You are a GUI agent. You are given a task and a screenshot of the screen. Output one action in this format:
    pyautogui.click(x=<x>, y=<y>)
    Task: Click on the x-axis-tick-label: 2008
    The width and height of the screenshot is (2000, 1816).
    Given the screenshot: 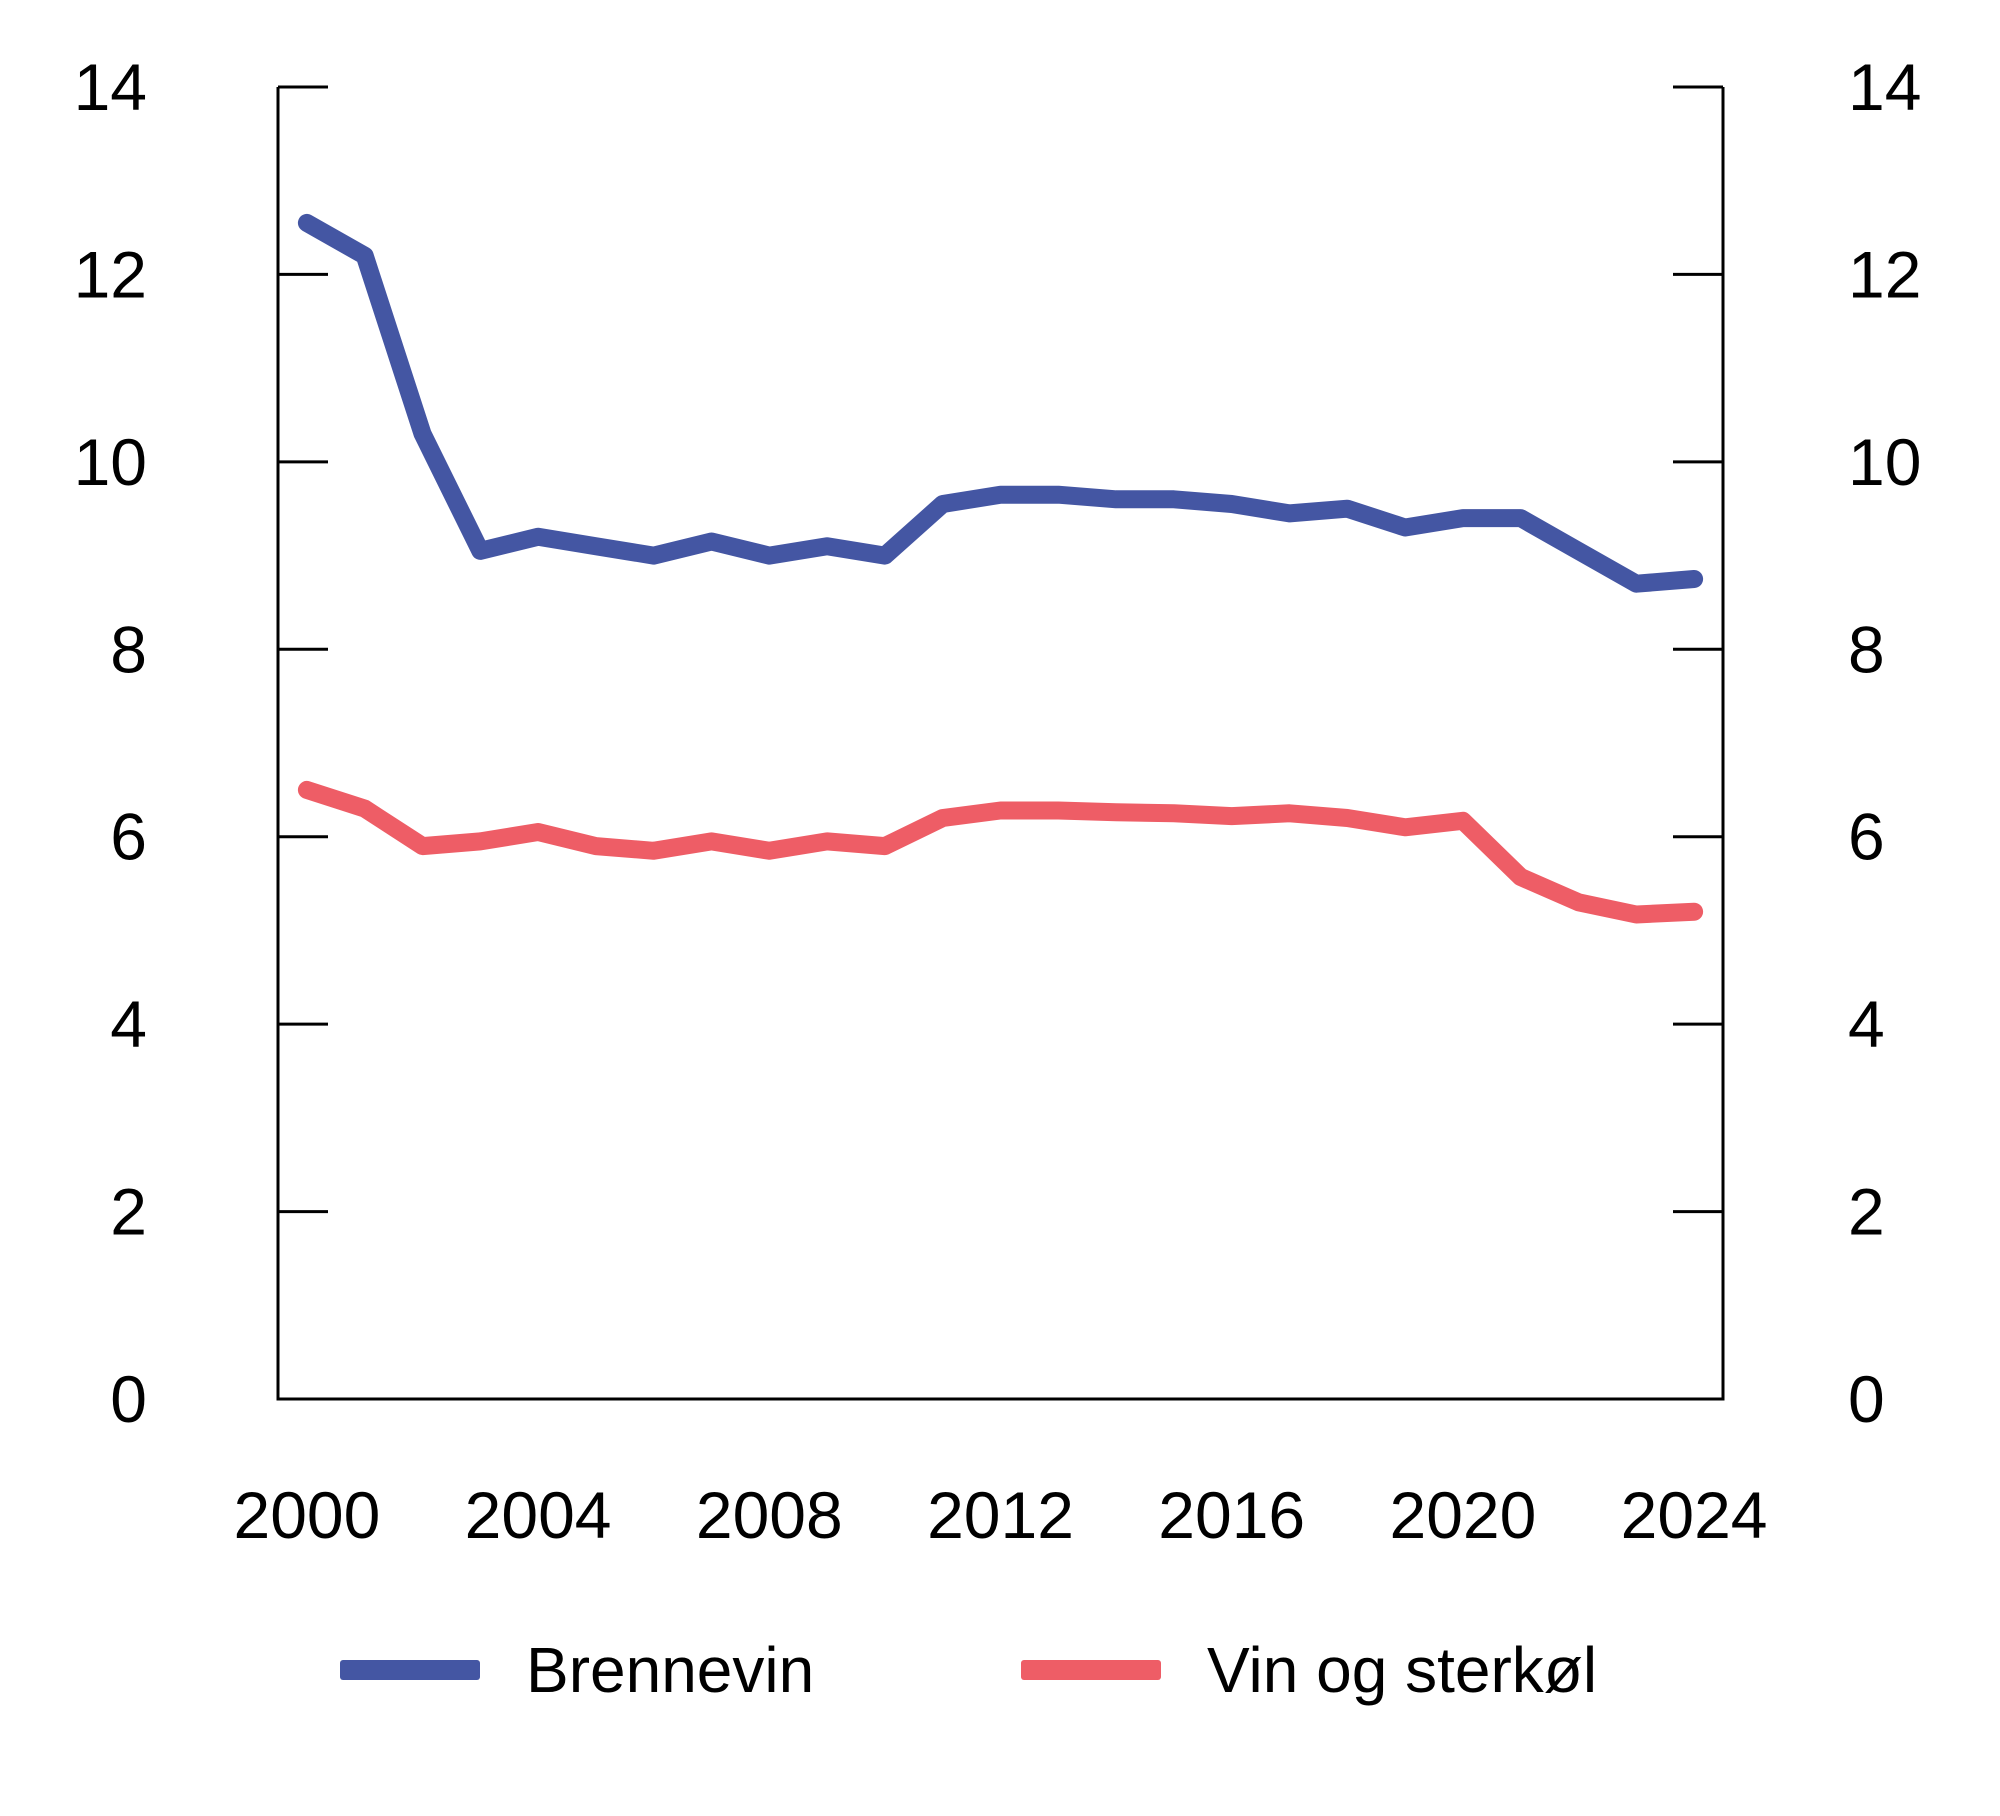 What is the action you would take?
    pyautogui.click(x=769, y=1515)
    